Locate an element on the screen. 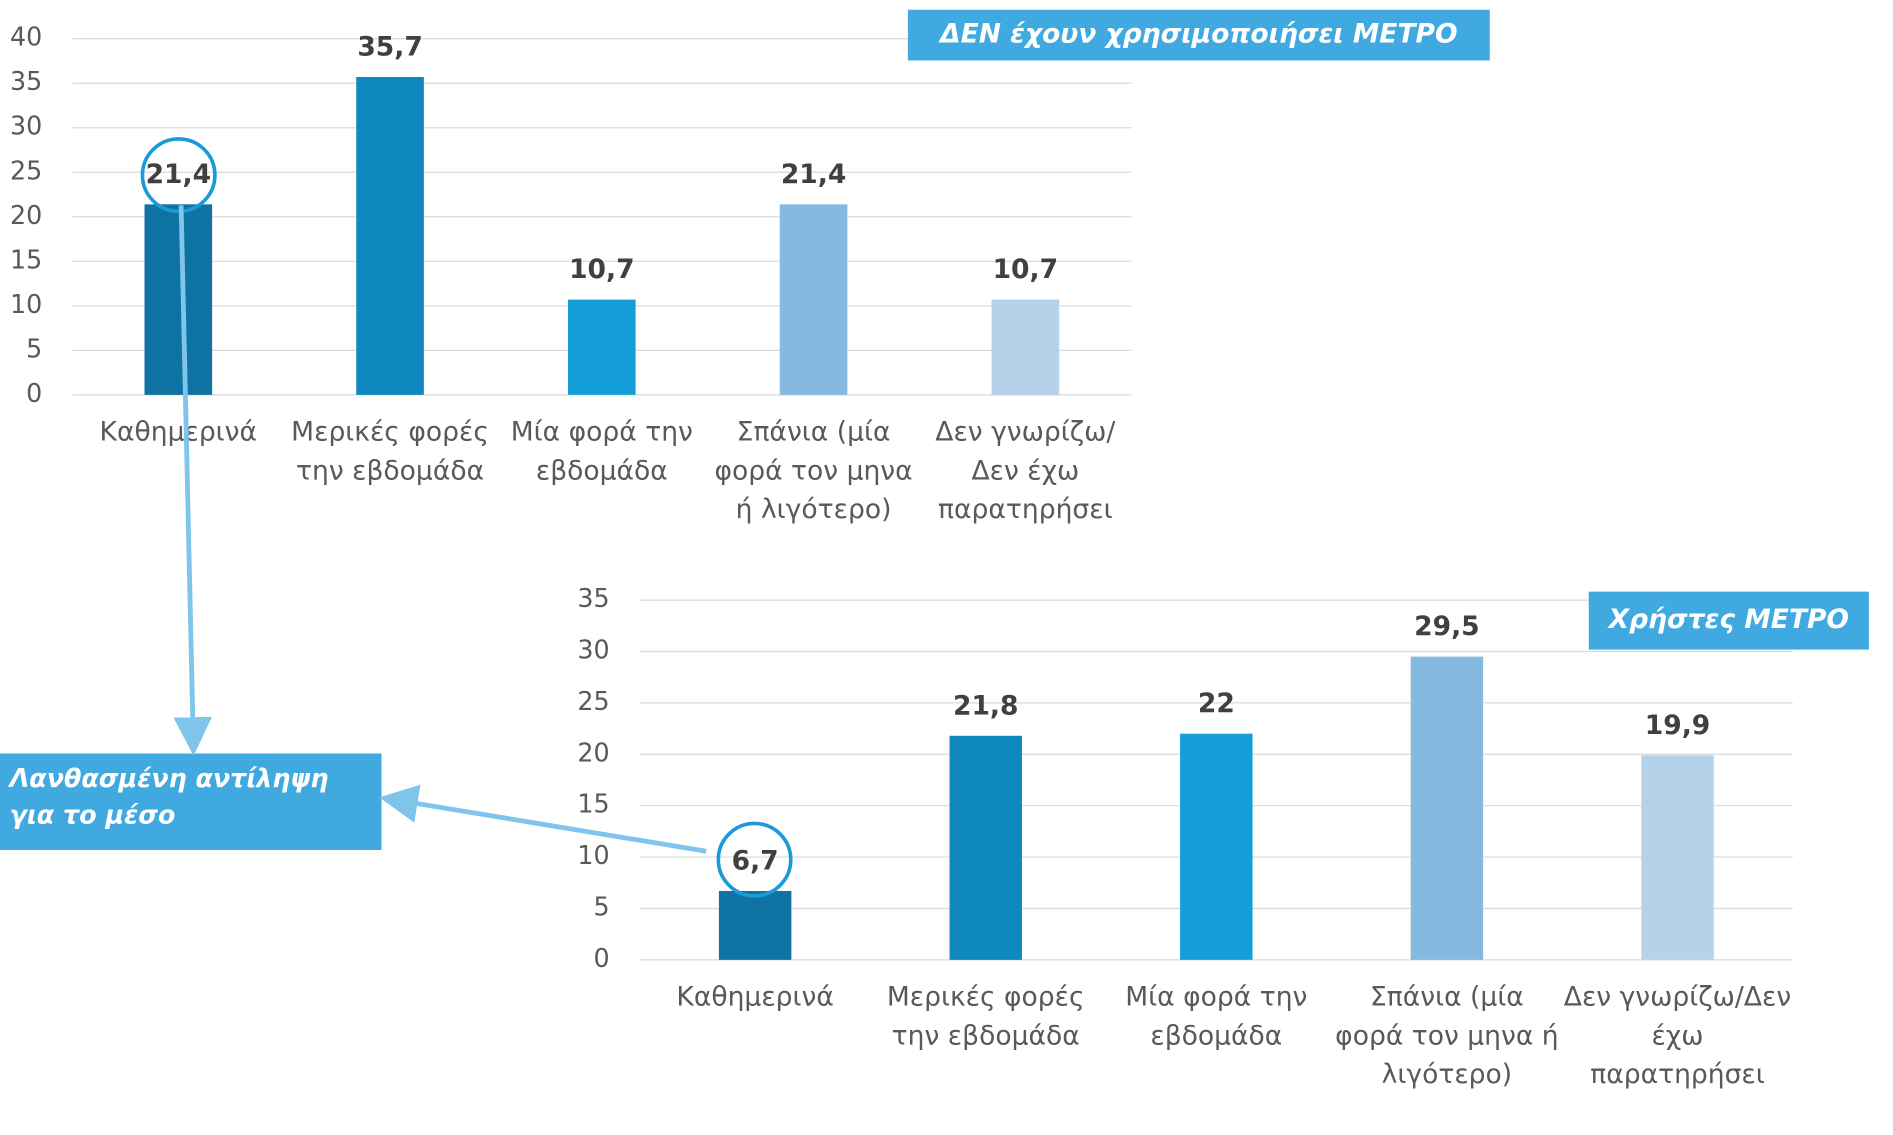 This screenshot has width=1893, height=1135. value-label: 19,9 is located at coordinates (1678, 725).